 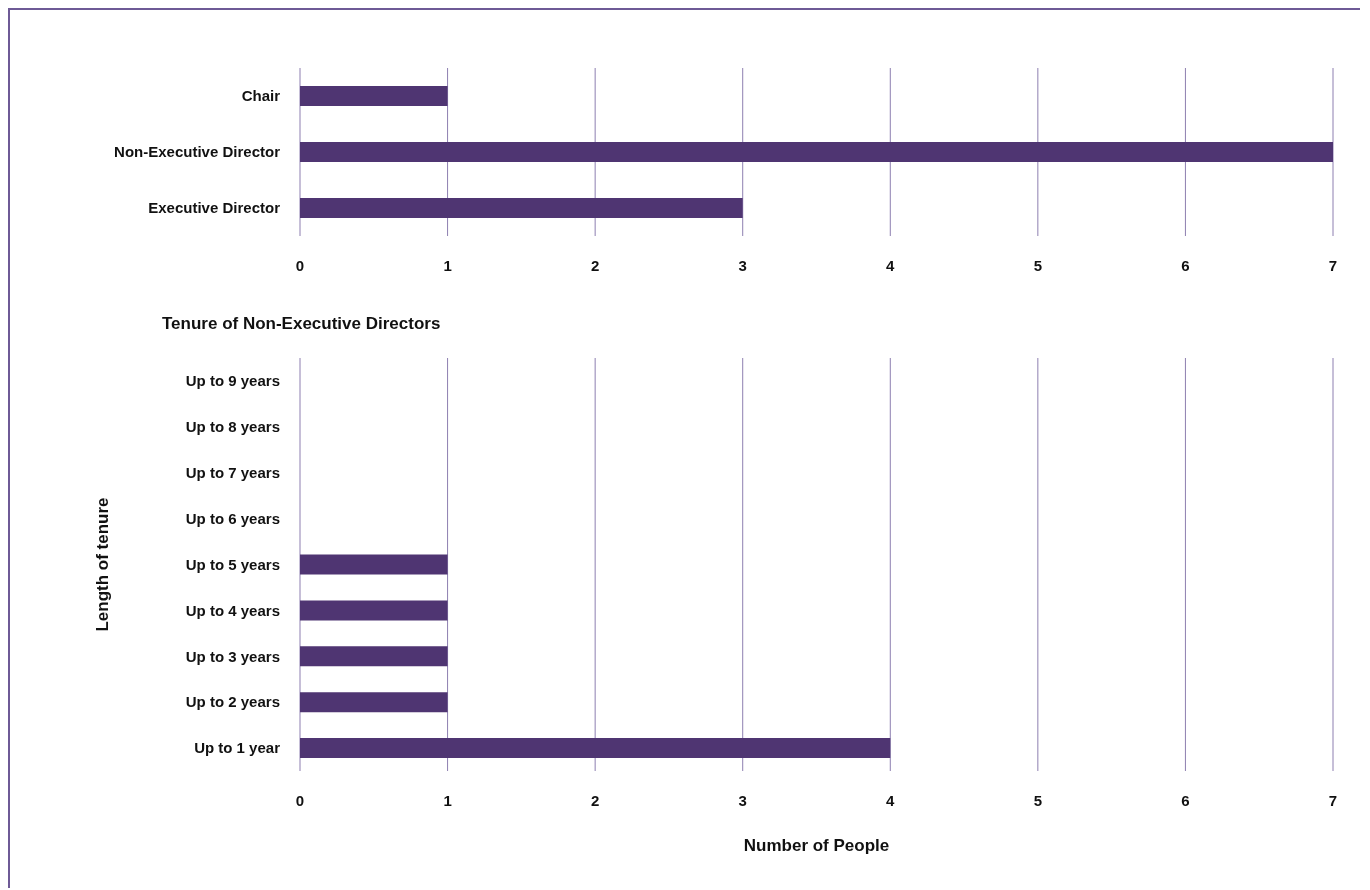 I want to click on y-tick-label: Up to 6 years, so click(x=232, y=518).